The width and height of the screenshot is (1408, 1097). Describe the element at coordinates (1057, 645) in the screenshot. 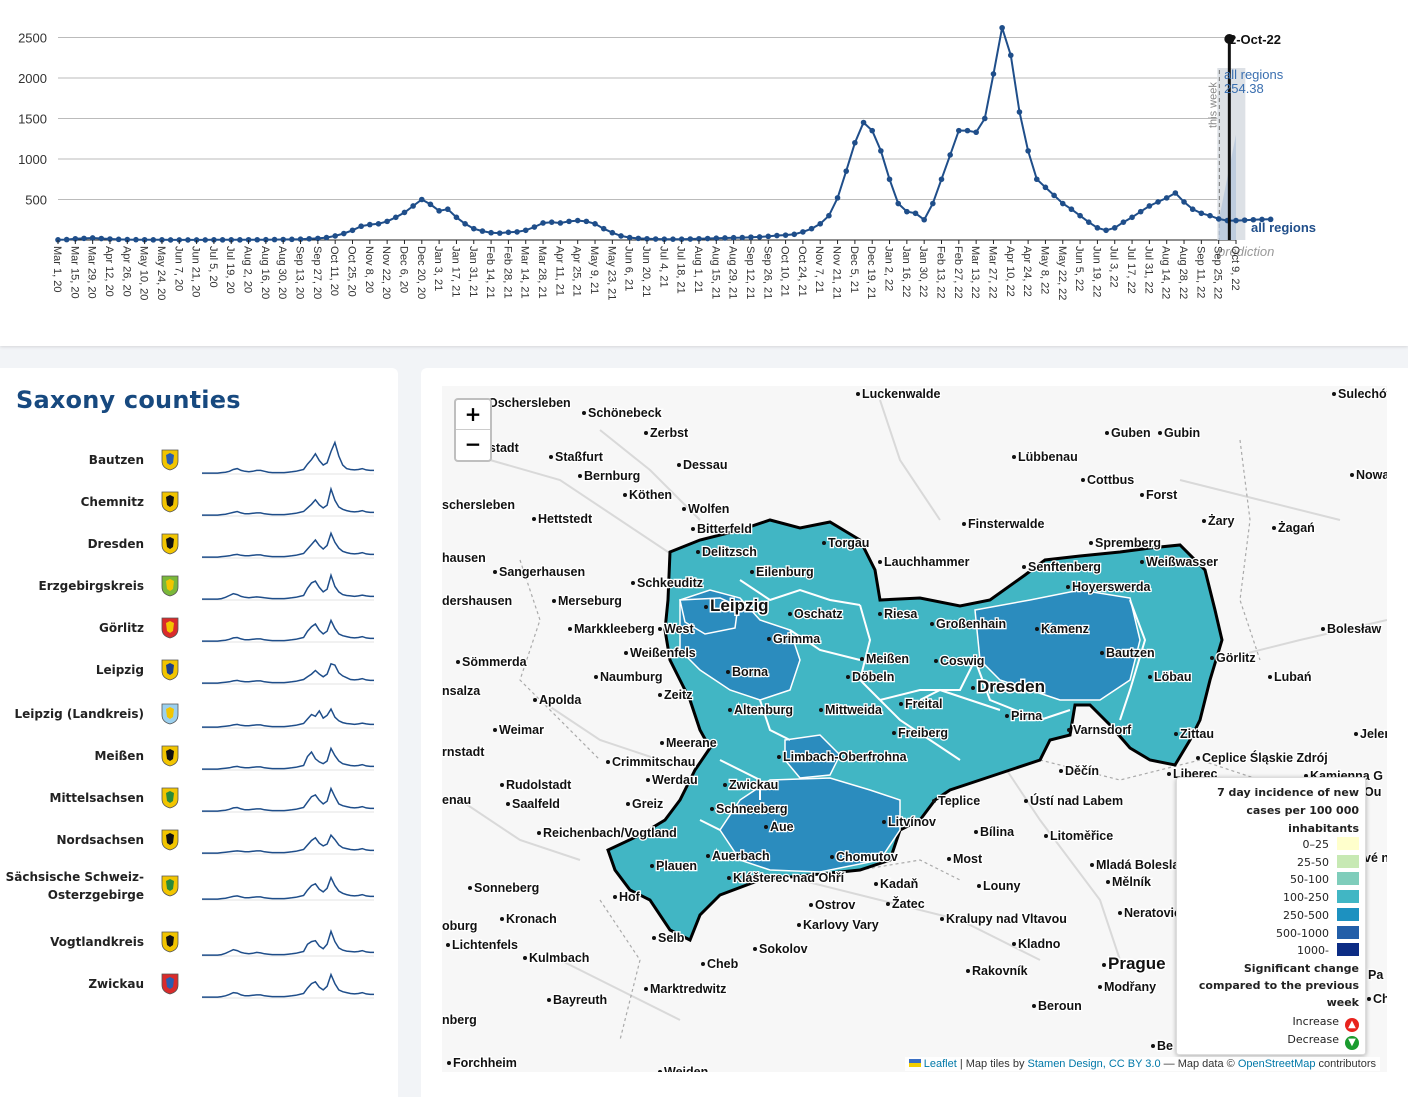

I see `region-bautzen` at that location.